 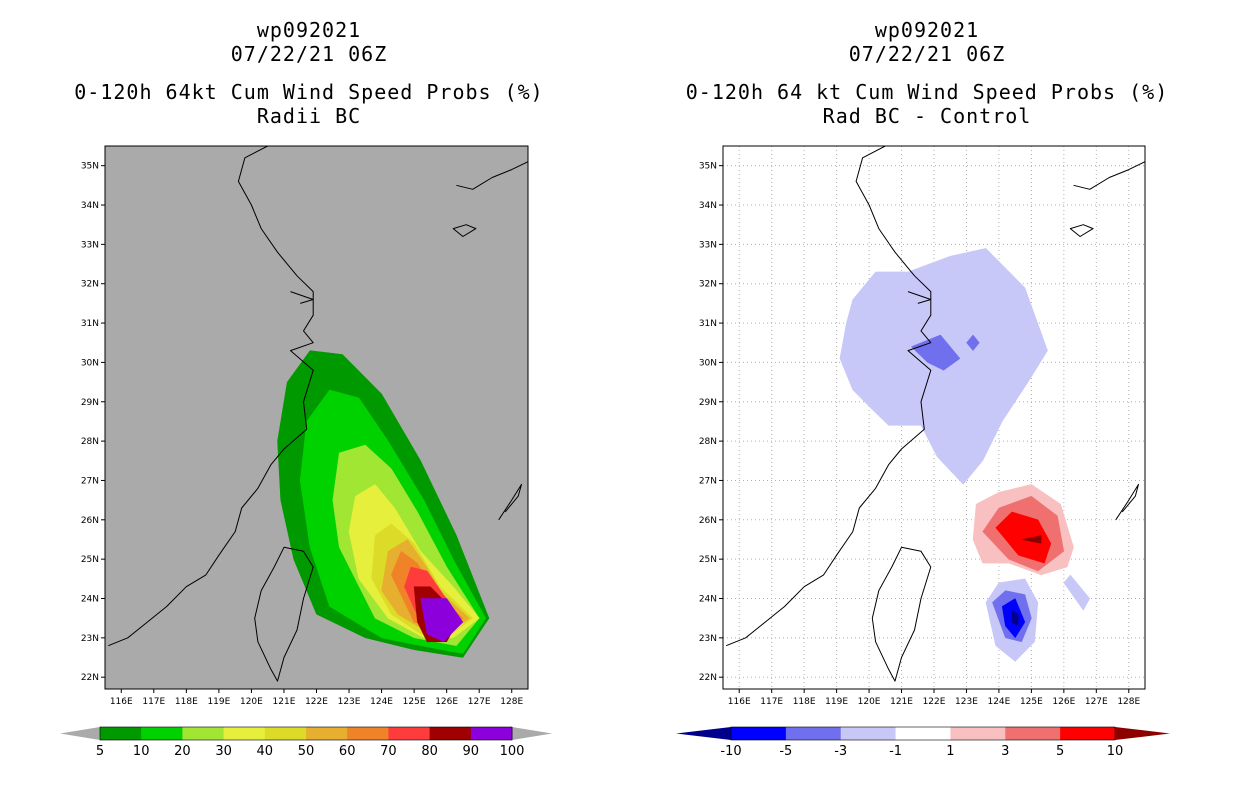 What do you see at coordinates (1031, 702) in the screenshot?
I see `x-tick-label: 125E` at bounding box center [1031, 702].